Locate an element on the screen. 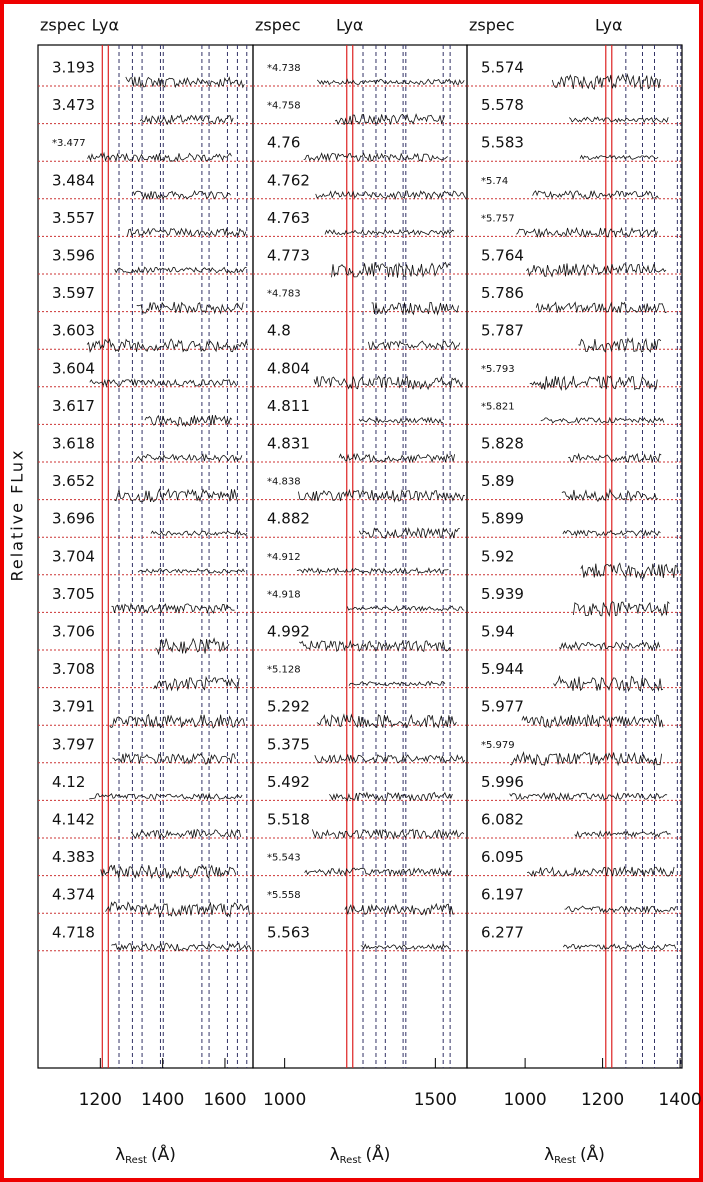 Image resolution: width=703 pixels, height=1182 pixels. redshift-label: 4.804 is located at coordinates (288, 368).